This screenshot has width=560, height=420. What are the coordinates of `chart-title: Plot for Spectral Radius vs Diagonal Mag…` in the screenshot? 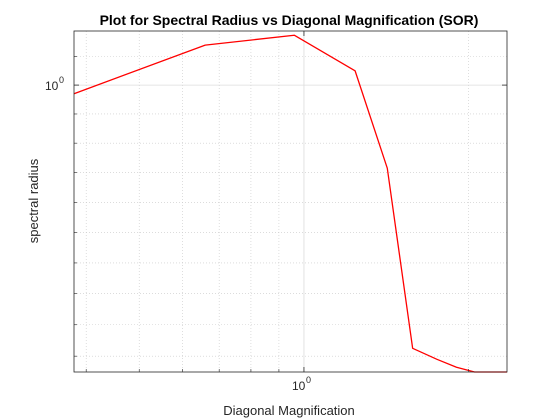 It's located at (289, 20).